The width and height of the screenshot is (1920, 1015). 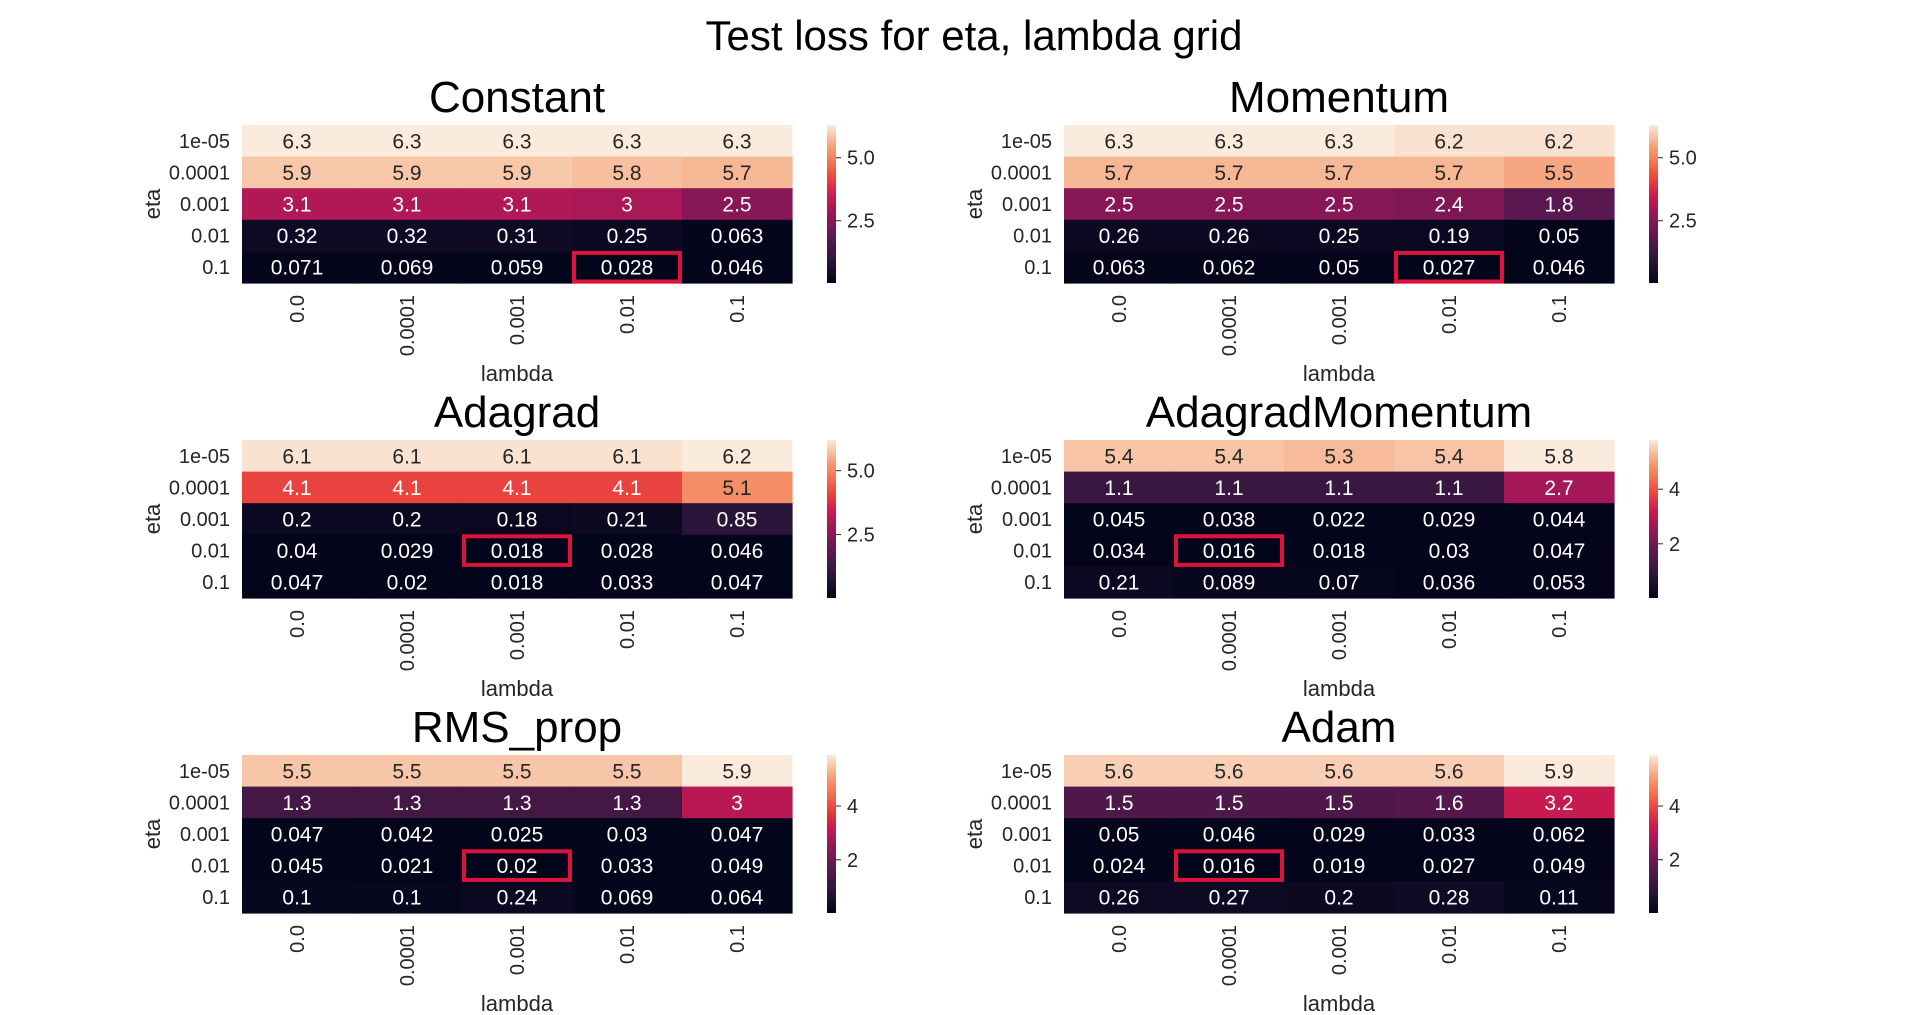 What do you see at coordinates (974, 35) in the screenshot?
I see `figure-title: Test loss for eta, lambda grid` at bounding box center [974, 35].